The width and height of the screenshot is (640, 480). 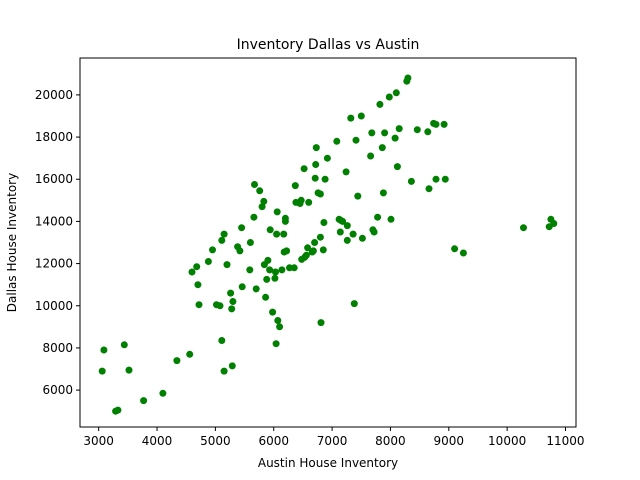 What do you see at coordinates (57, 242) in the screenshot?
I see `y-axis-ticks: 6000 8000 10000 12000 14000 16000 18000 20000` at bounding box center [57, 242].